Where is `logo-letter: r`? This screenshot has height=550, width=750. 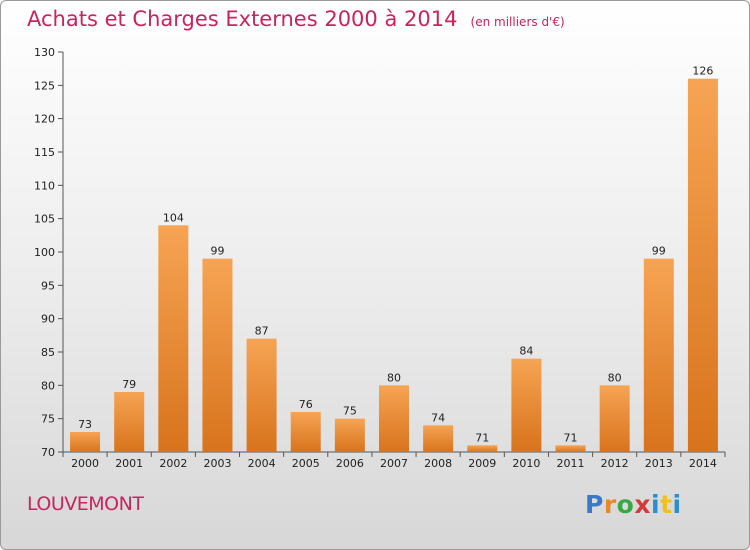 logo-letter: r is located at coordinates (610, 504).